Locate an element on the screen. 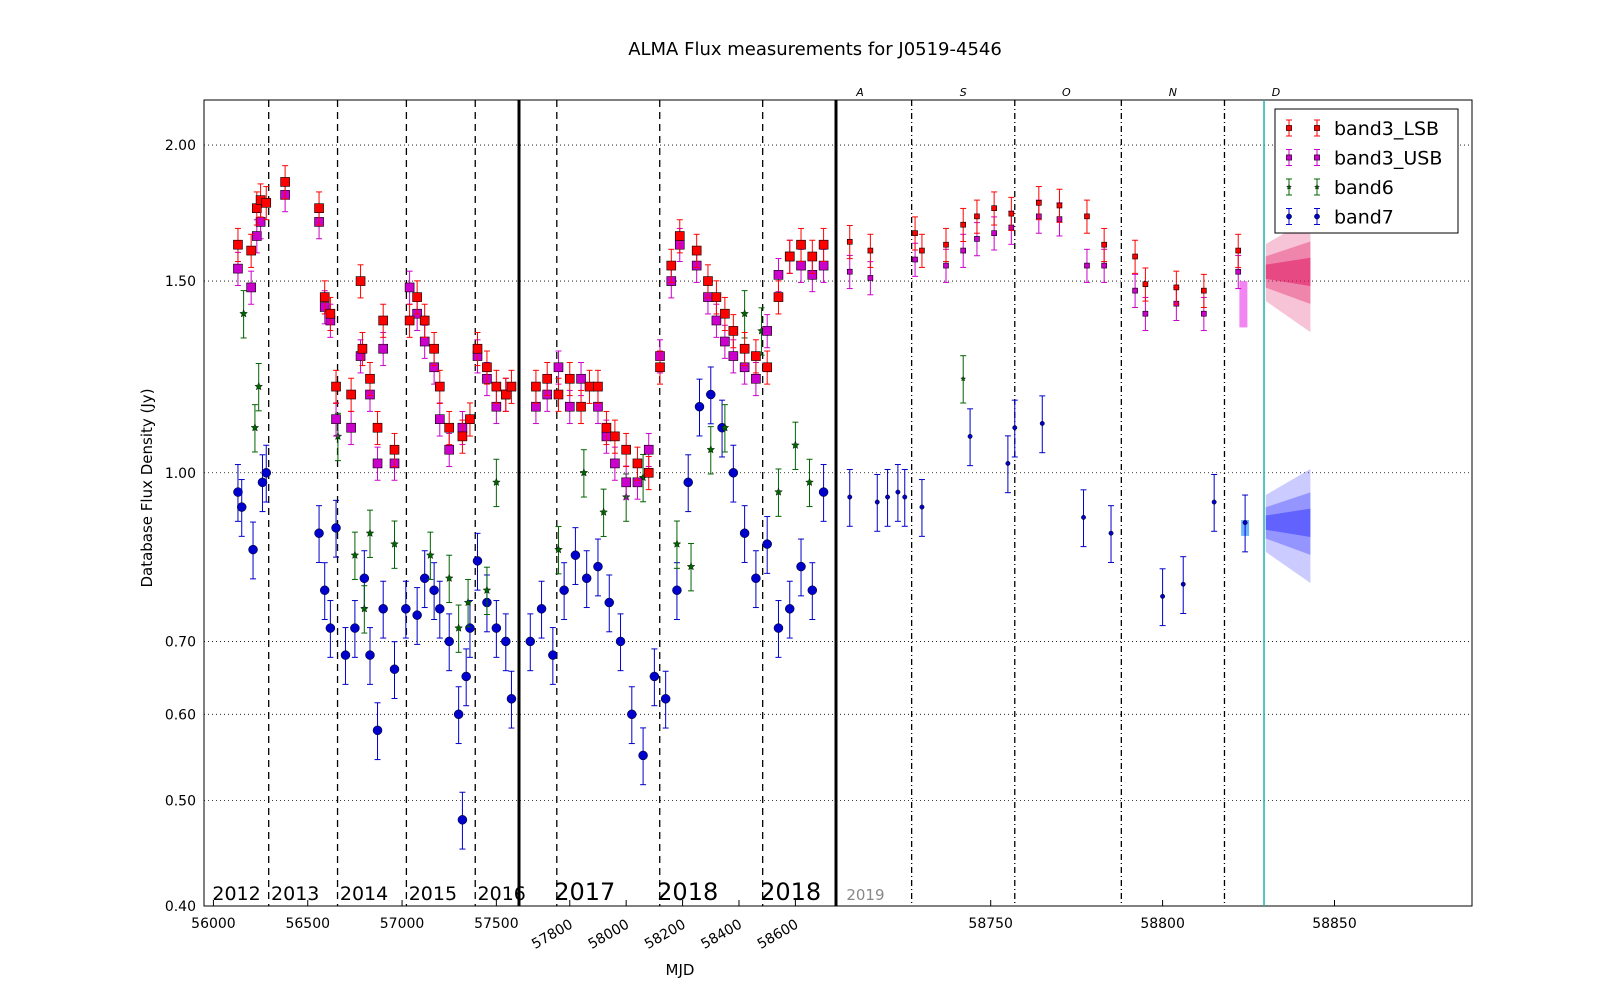 The width and height of the screenshot is (1620, 1000). legend-label-band7: band7 is located at coordinates (1364, 218).